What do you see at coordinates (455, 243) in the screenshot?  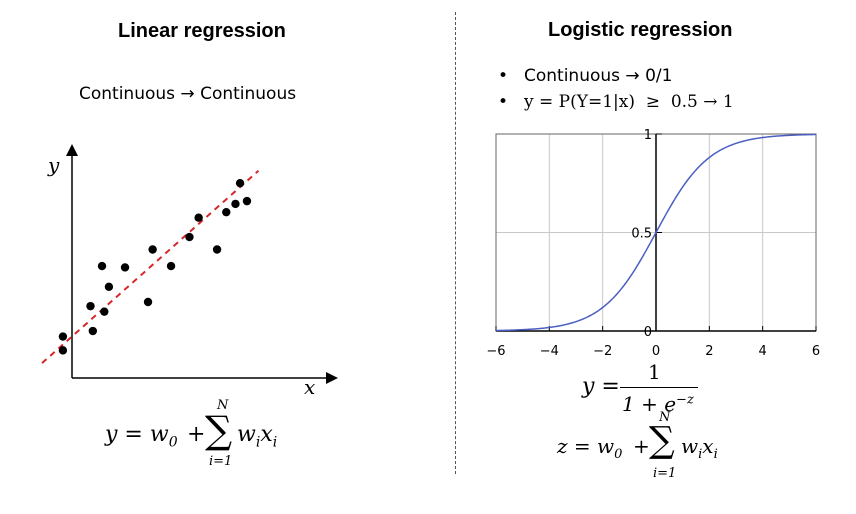 I see `panel-divider` at bounding box center [455, 243].